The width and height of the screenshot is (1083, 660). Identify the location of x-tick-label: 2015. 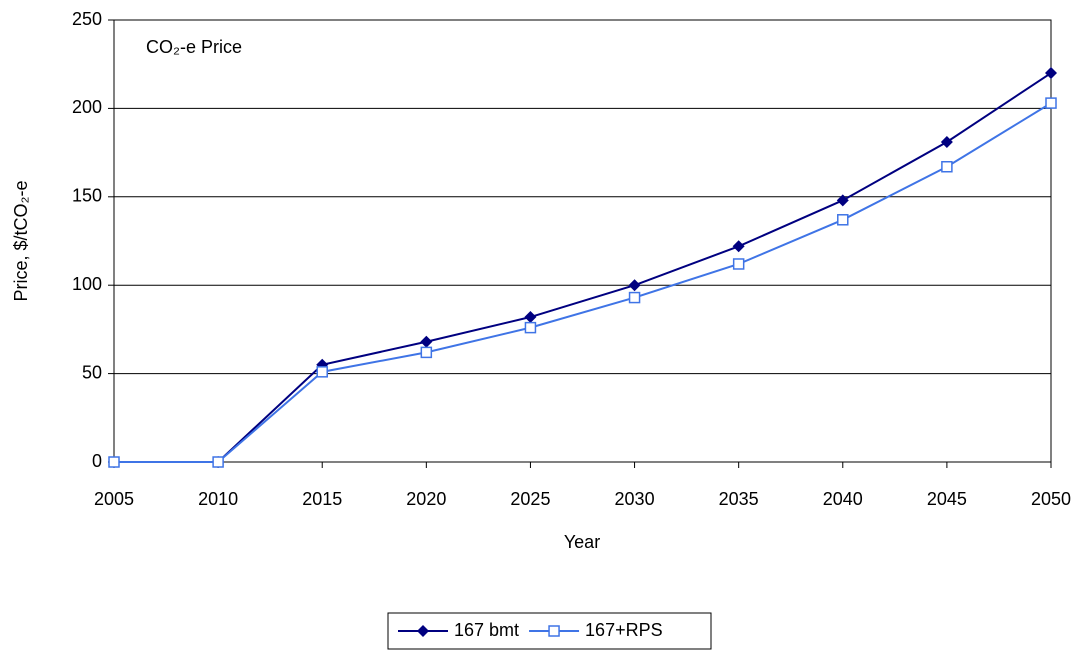
(322, 499).